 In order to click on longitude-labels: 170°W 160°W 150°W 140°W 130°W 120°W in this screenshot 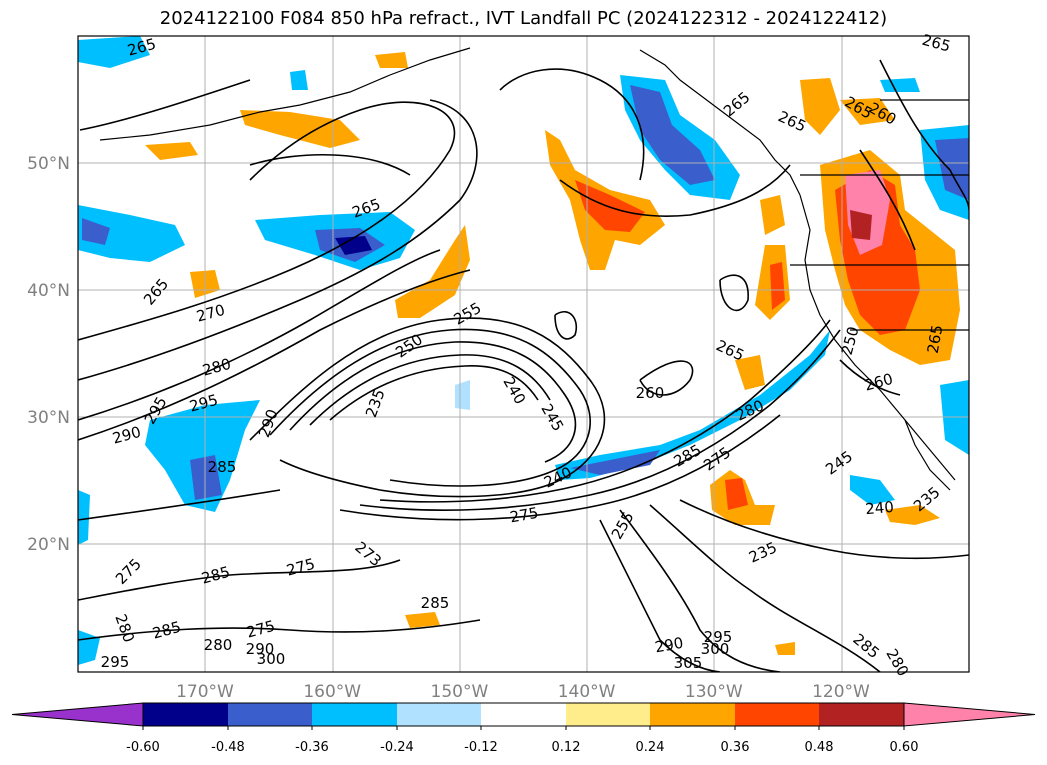, I will do `click(523, 692)`.